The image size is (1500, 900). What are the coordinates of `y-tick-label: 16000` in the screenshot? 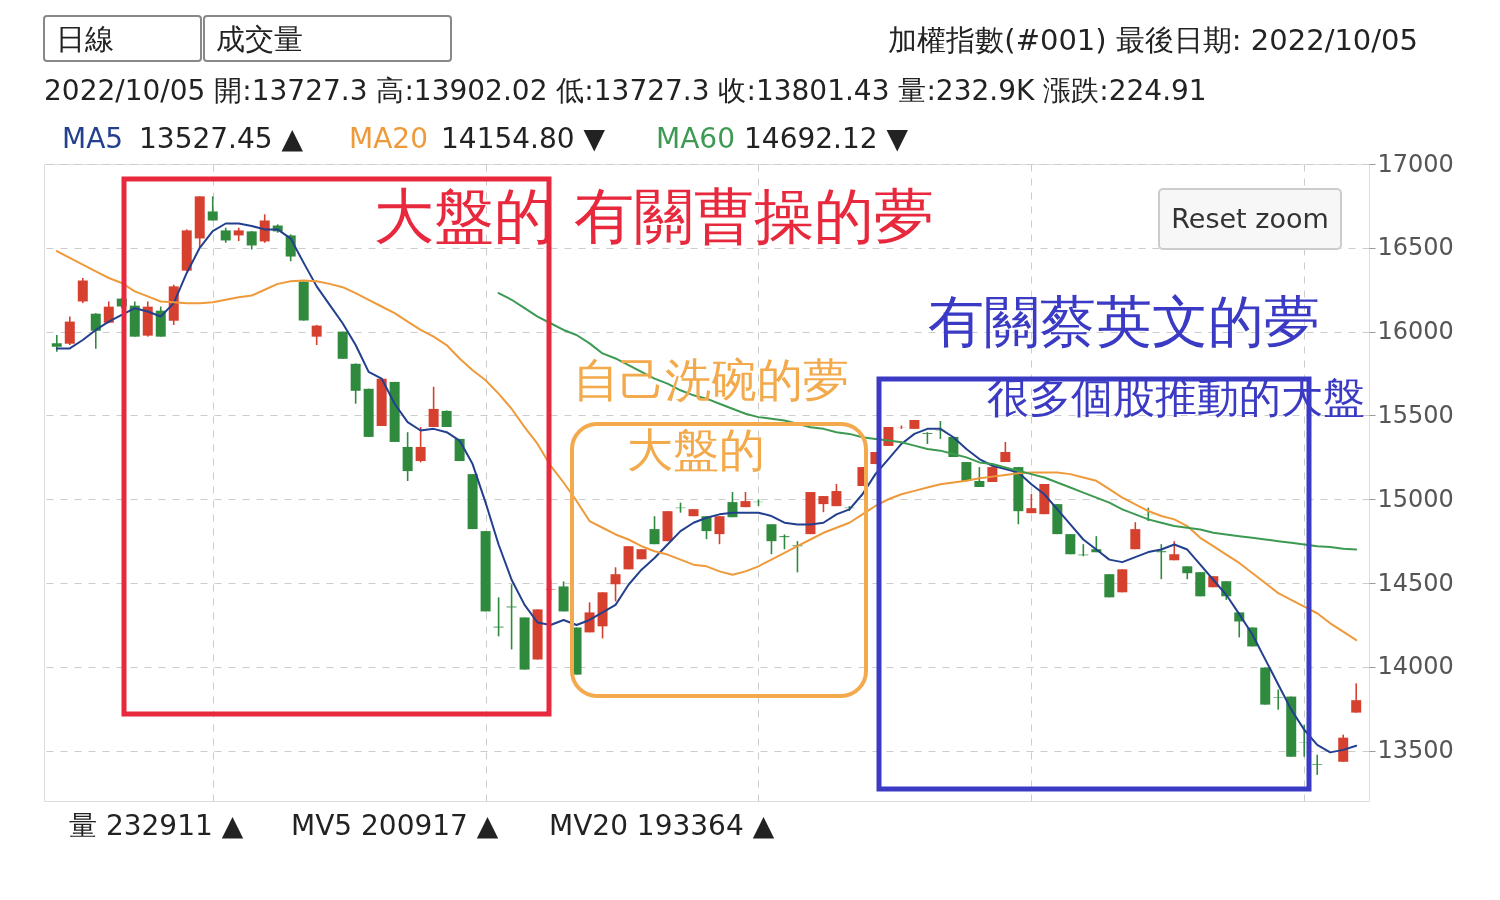 It's located at (1415, 331).